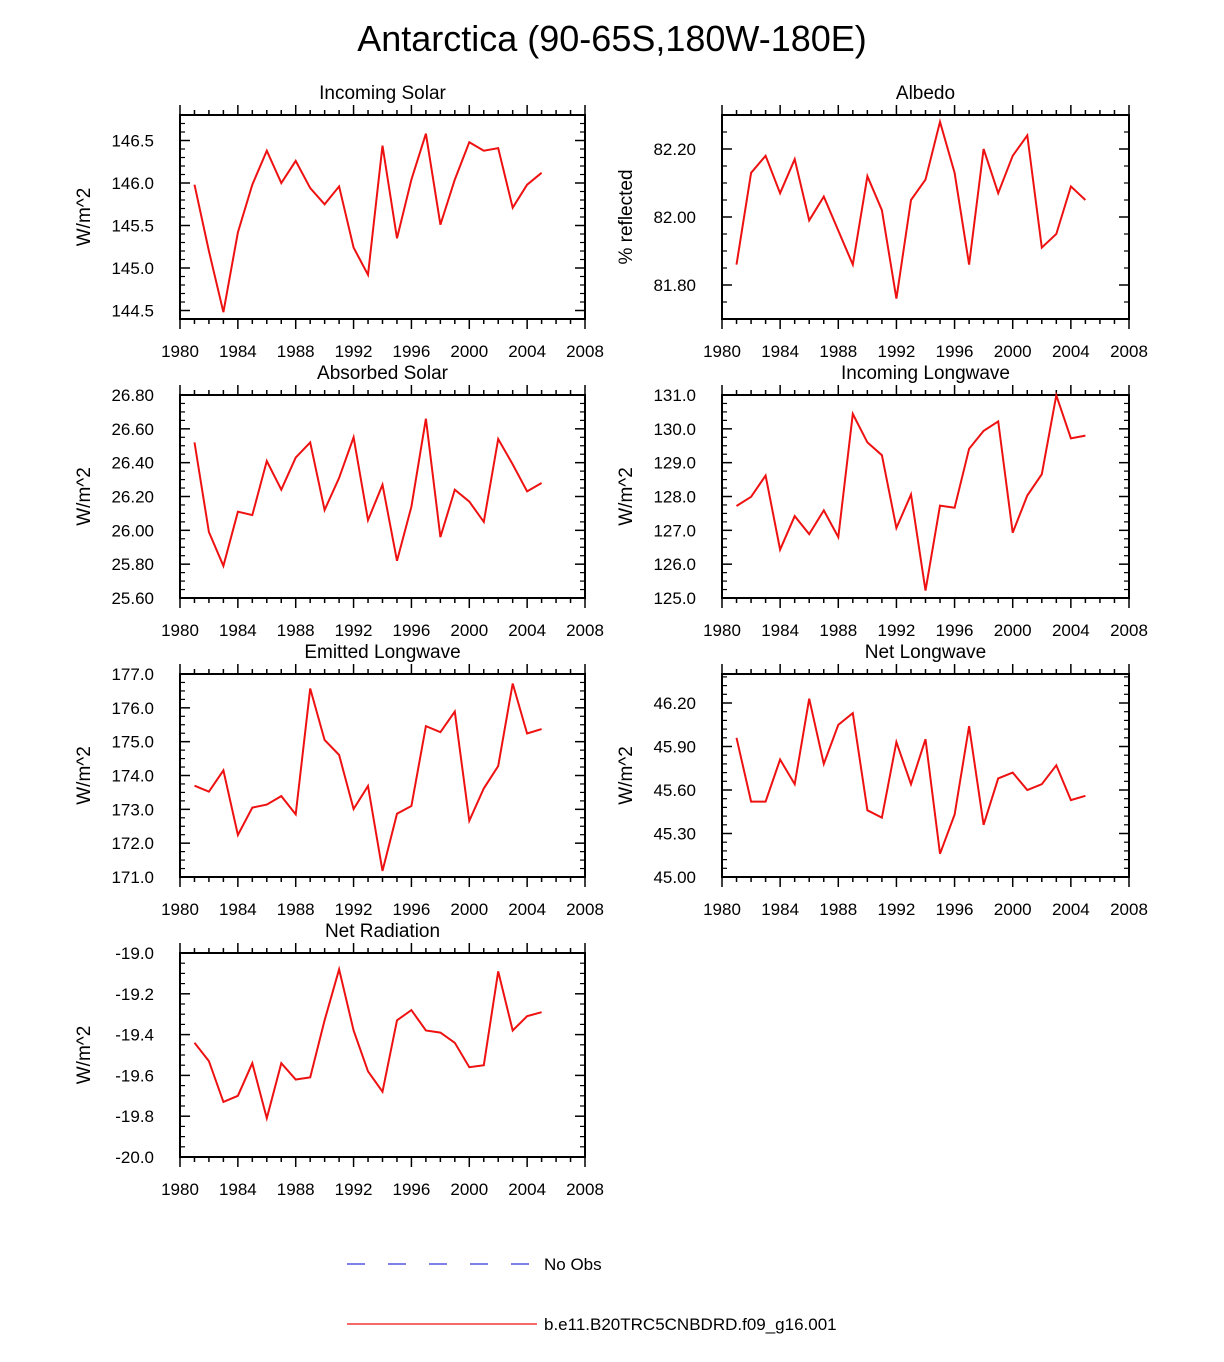 Image resolution: width=1224 pixels, height=1362 pixels. What do you see at coordinates (132, 395) in the screenshot?
I see `y-tick-label: 26.80` at bounding box center [132, 395].